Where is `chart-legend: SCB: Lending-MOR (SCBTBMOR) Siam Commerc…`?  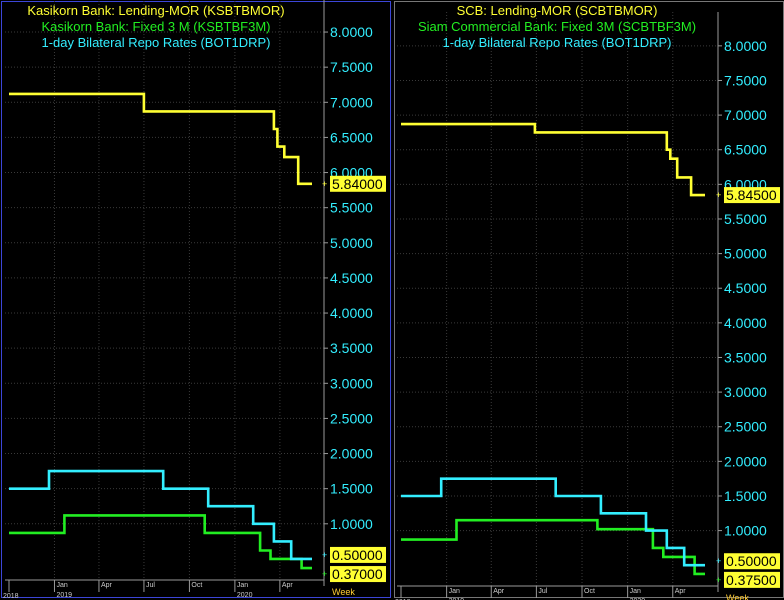
chart-legend: SCB: Lending-MOR (SCBTBMOR) Siam Commerc… is located at coordinates (557, 27).